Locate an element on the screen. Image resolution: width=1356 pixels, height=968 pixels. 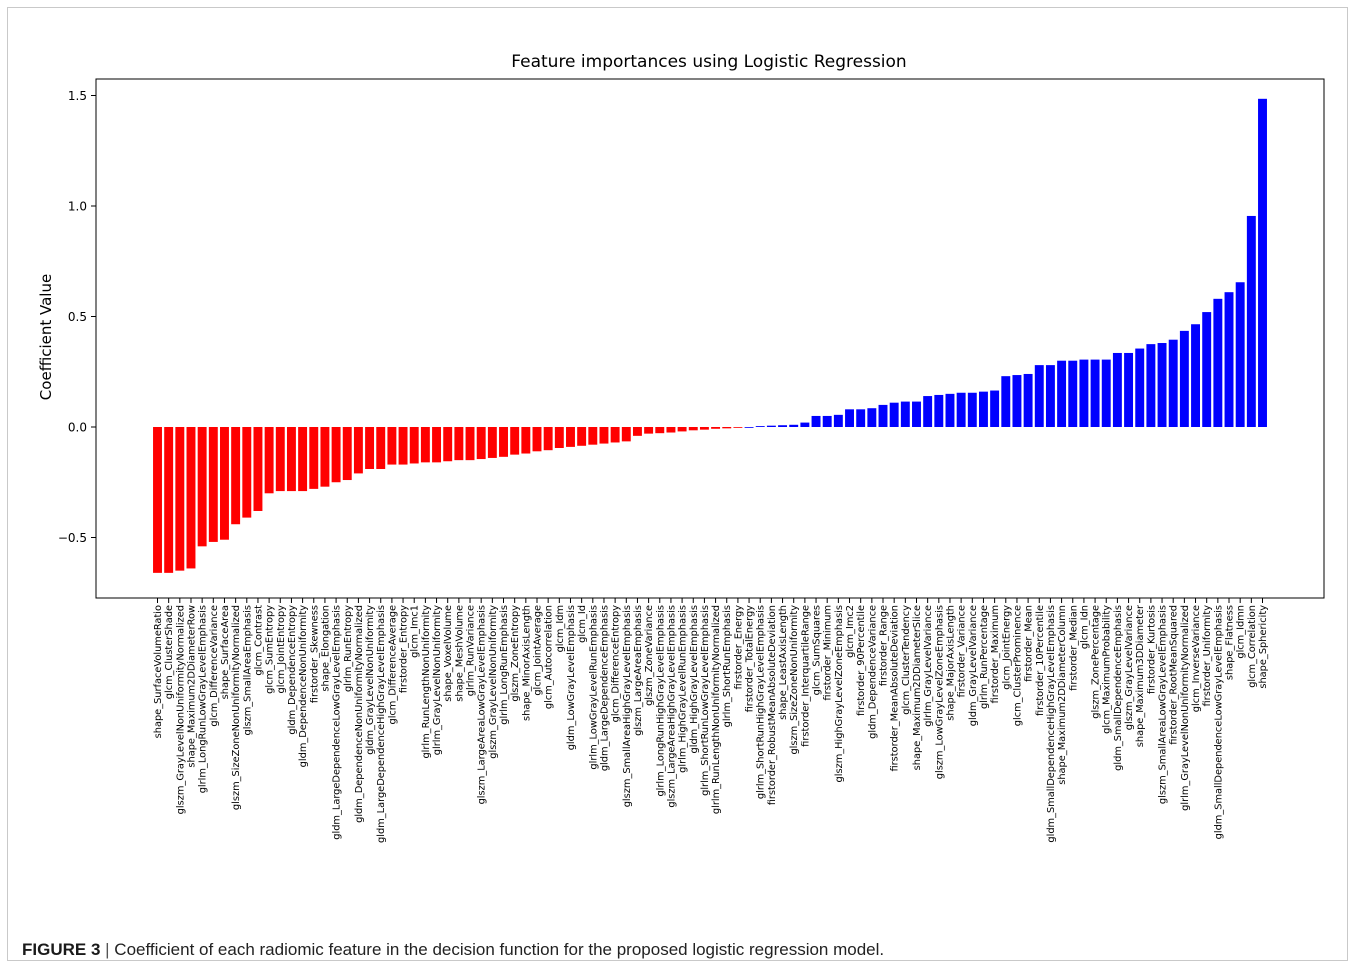
x-tick-label: shape_Elongation is located at coordinates (325, 648).